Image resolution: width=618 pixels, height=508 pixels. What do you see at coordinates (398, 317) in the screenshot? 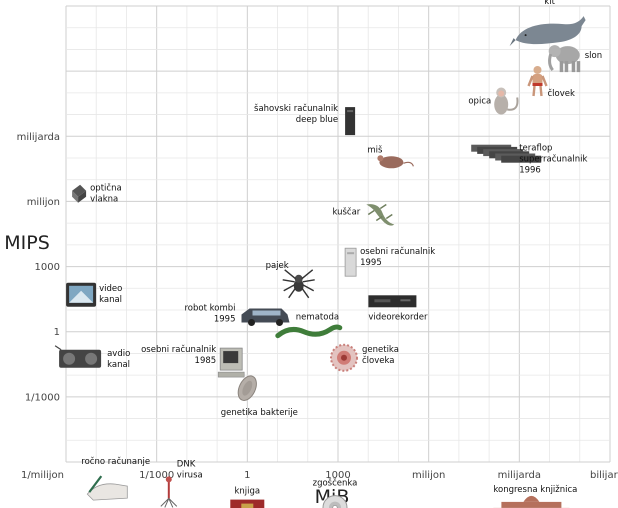
I see `point-label: videorekorder` at bounding box center [398, 317].